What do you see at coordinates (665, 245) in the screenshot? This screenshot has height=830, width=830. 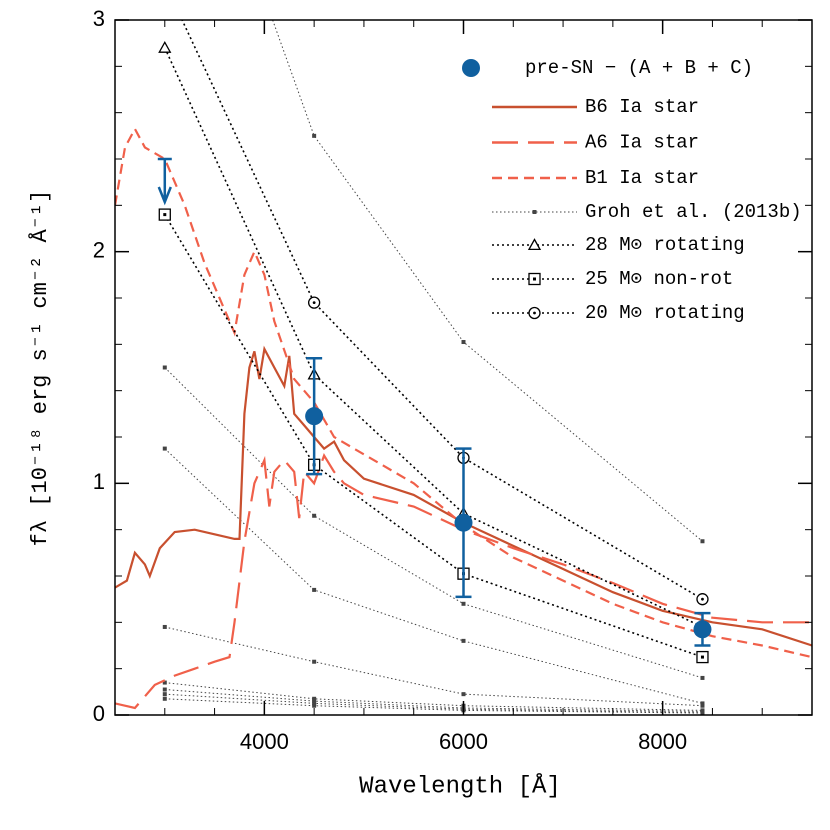 I see `legend-label: 28 M⊙ rotating` at bounding box center [665, 245].